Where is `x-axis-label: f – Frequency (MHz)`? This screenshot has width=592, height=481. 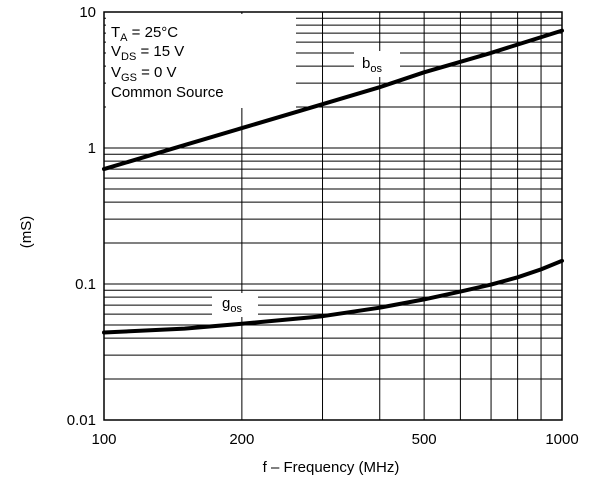
x-axis-label: f – Frequency (MHz) is located at coordinates (331, 467).